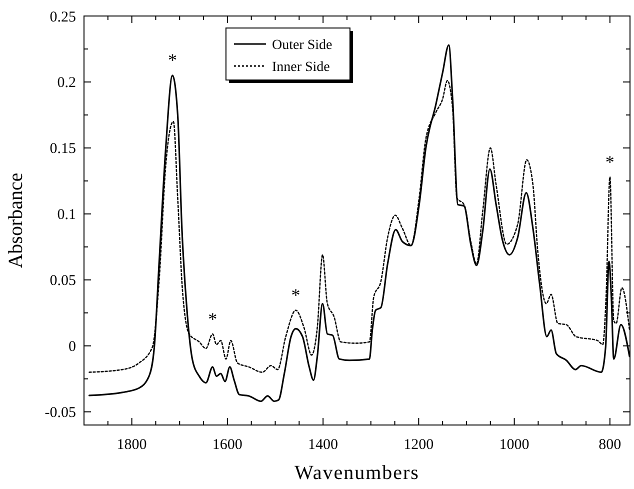 Image resolution: width=634 pixels, height=489 pixels. Describe the element at coordinates (323, 445) in the screenshot. I see `x-tick-label: 1400` at that location.